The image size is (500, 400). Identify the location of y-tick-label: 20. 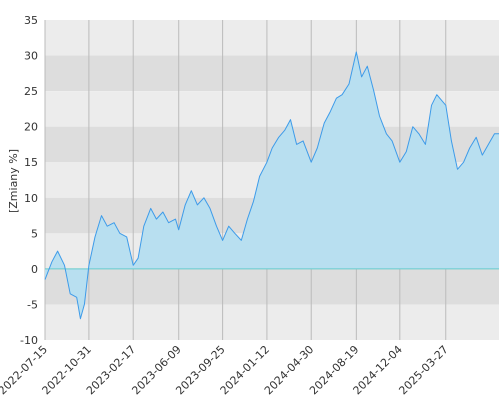
(31, 127).